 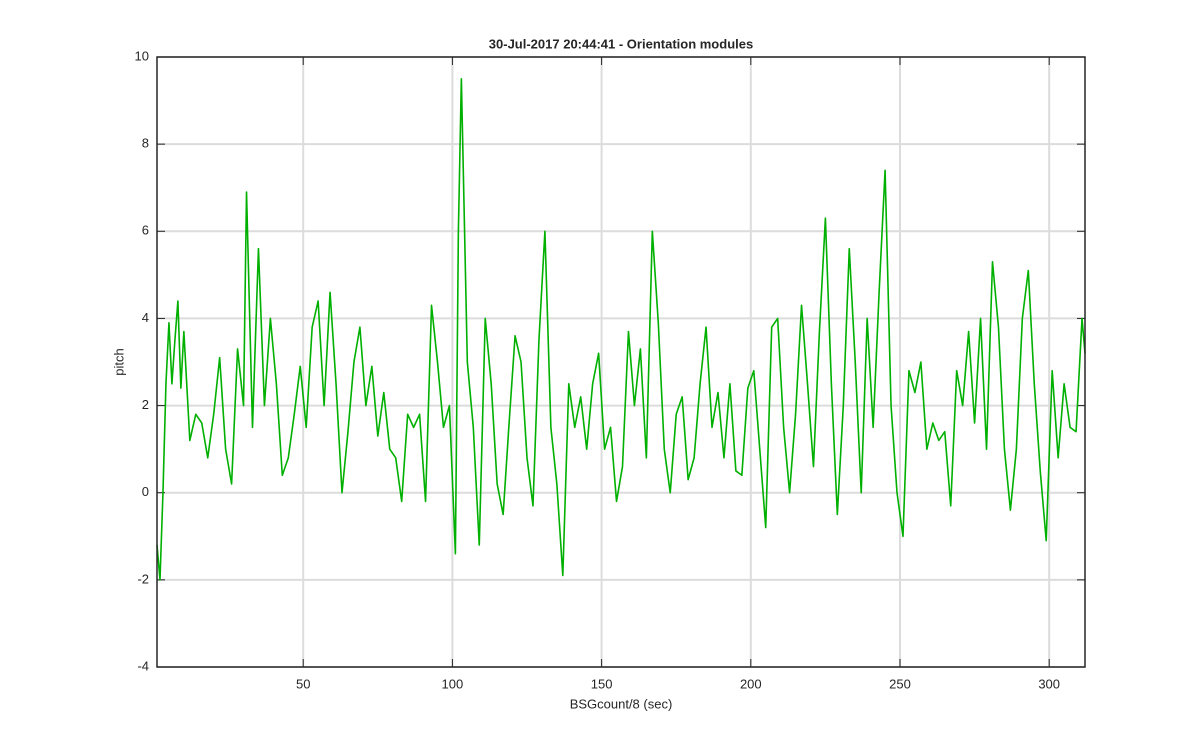 What do you see at coordinates (303, 683) in the screenshot?
I see `x-tick-label: 50` at bounding box center [303, 683].